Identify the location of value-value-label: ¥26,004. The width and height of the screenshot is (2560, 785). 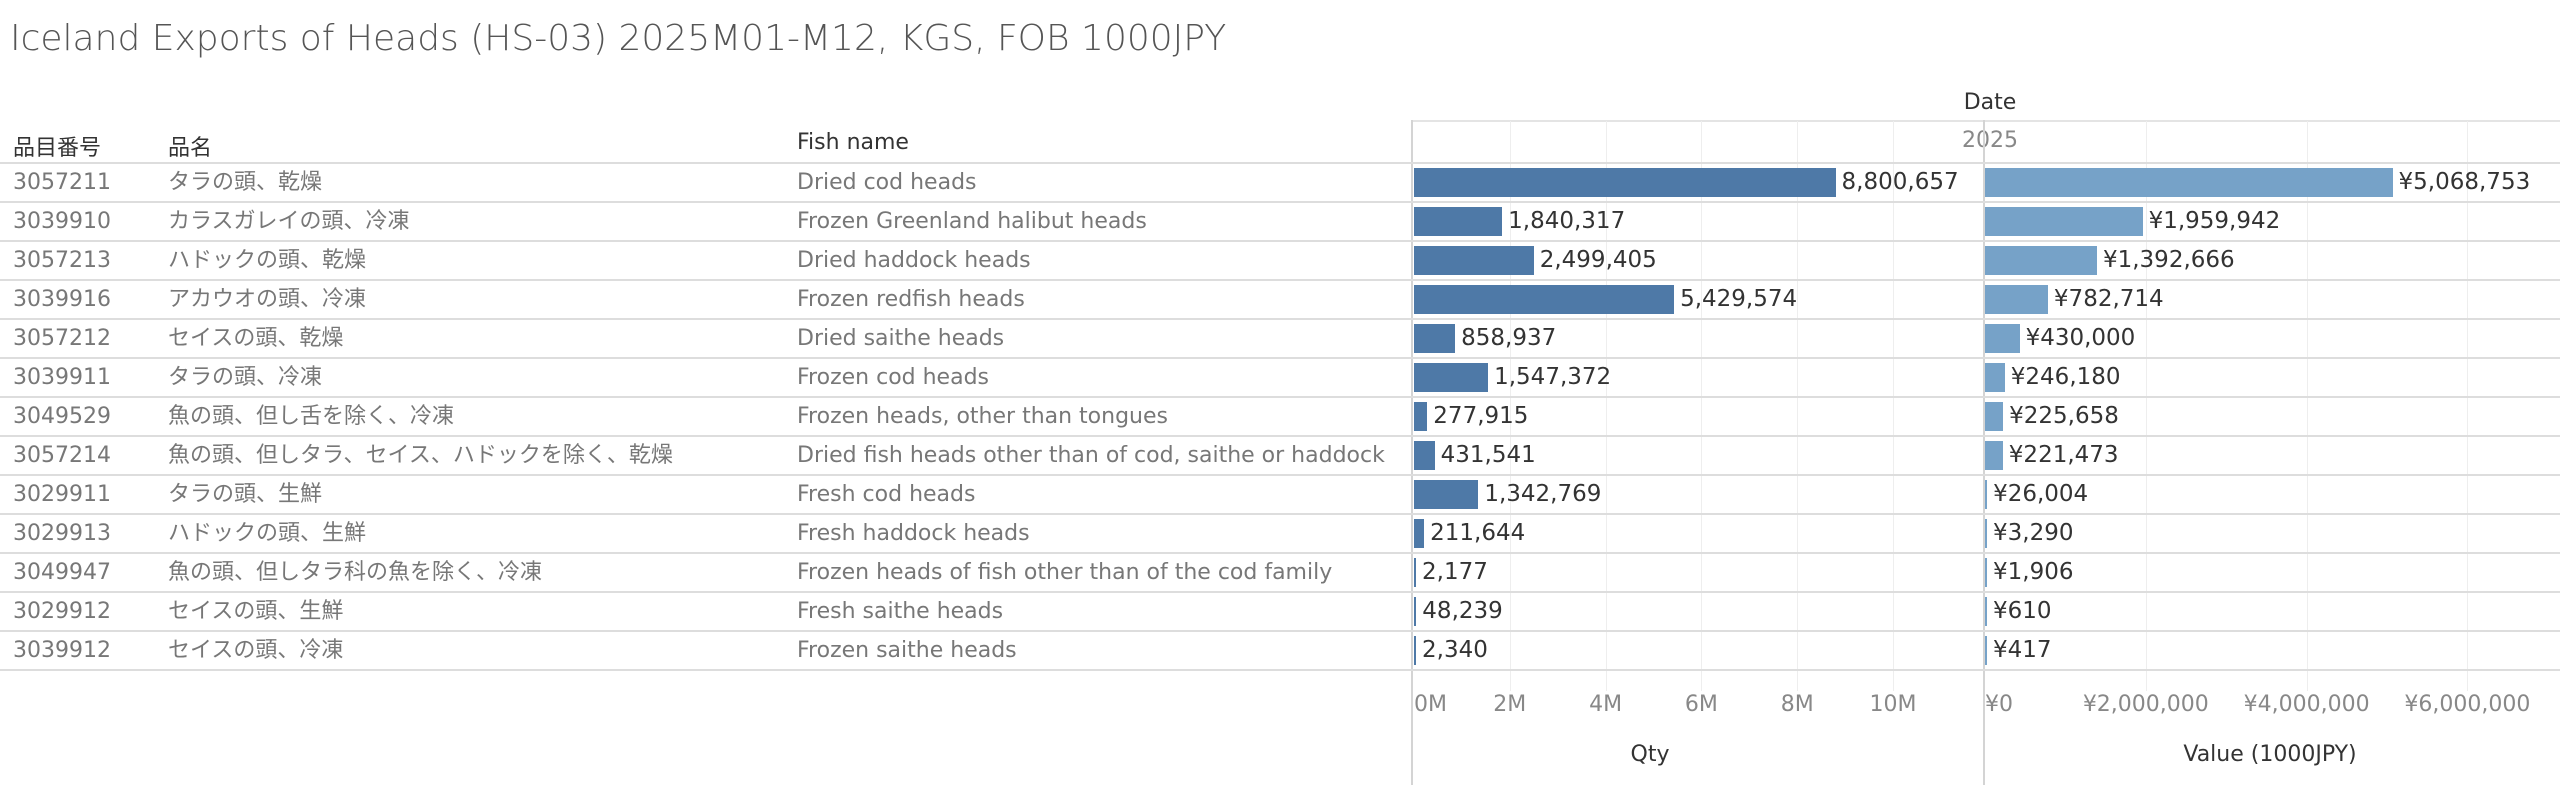
(2041, 494).